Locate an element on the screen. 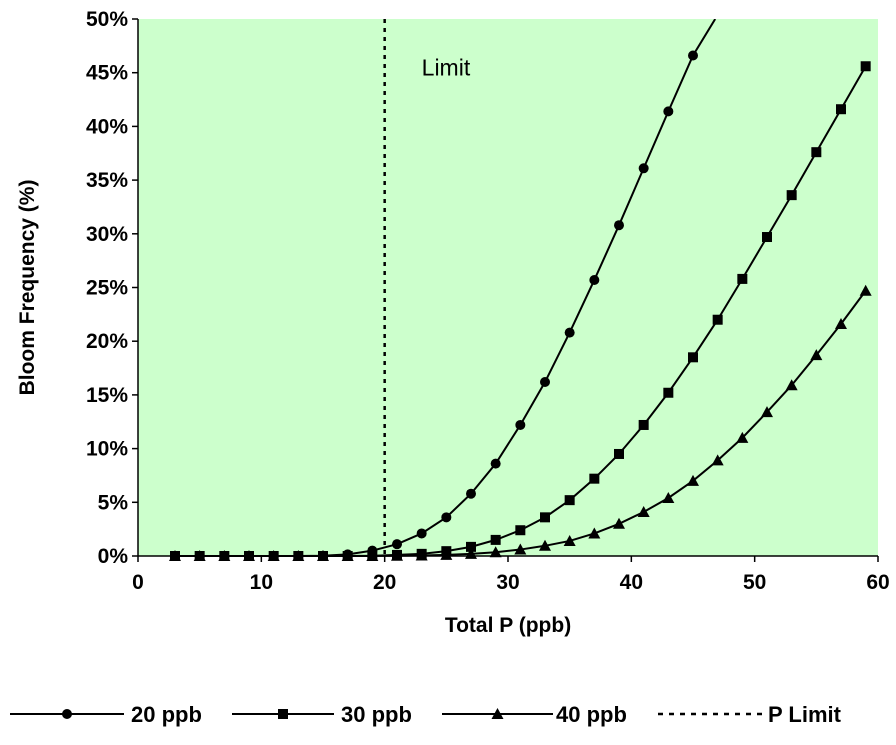 This screenshot has height=745, width=896. x-tick-label: 20 is located at coordinates (384, 582).